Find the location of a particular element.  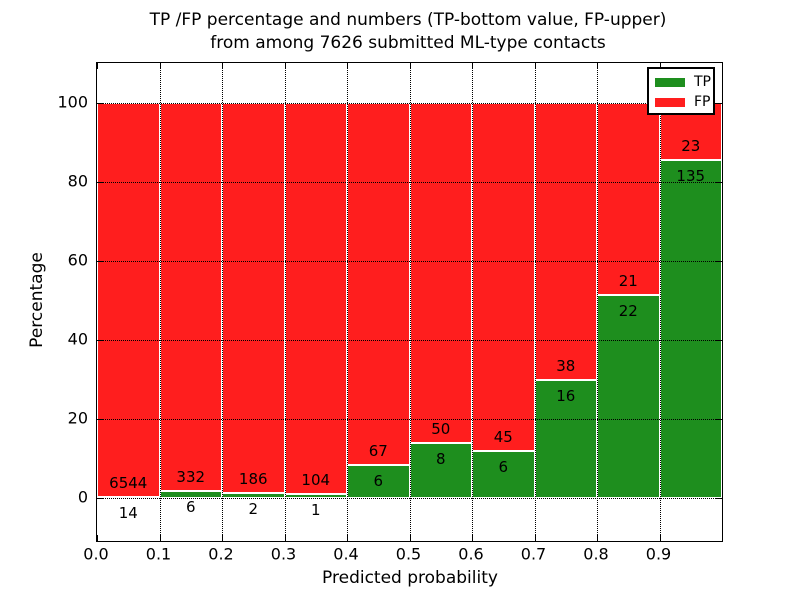

y-tick-label: 0 is located at coordinates (82, 497).